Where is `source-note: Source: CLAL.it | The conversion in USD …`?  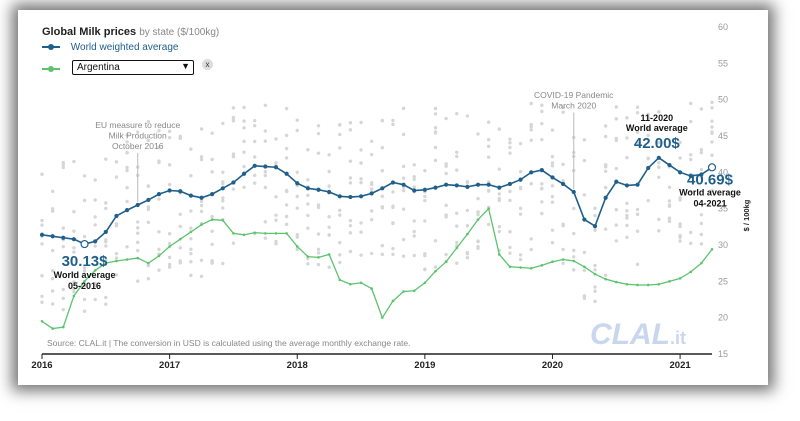
source-note: Source: CLAL.it | The conversion in USD … is located at coordinates (229, 343).